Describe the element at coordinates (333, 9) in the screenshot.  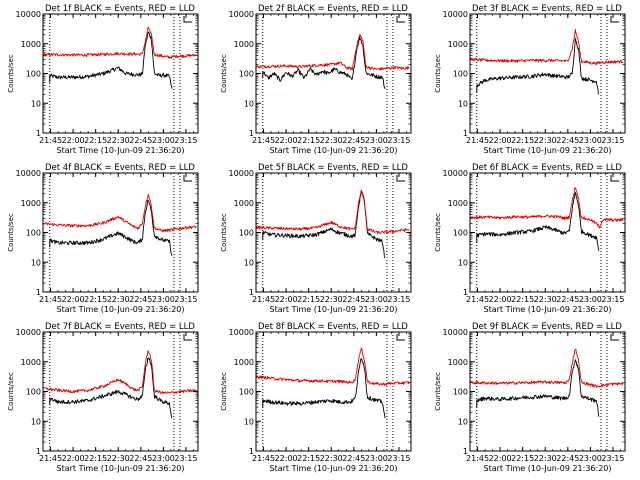
I see `panel-title: Det 2f BLACK = Events, RED = LLD` at that location.